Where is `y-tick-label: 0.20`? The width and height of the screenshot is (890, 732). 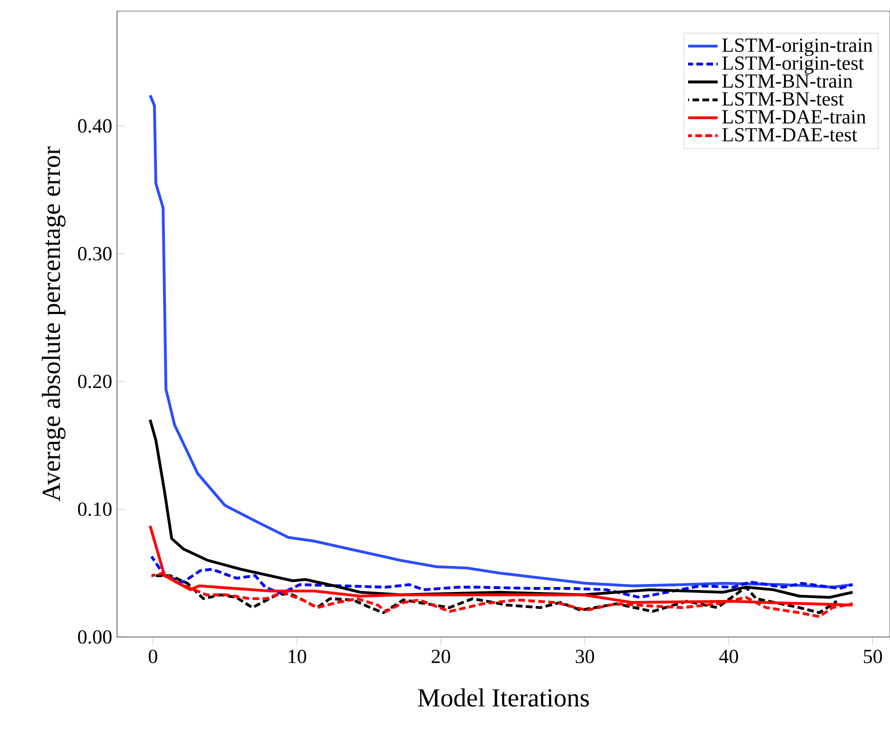 y-tick-label: 0.20 is located at coordinates (95, 381).